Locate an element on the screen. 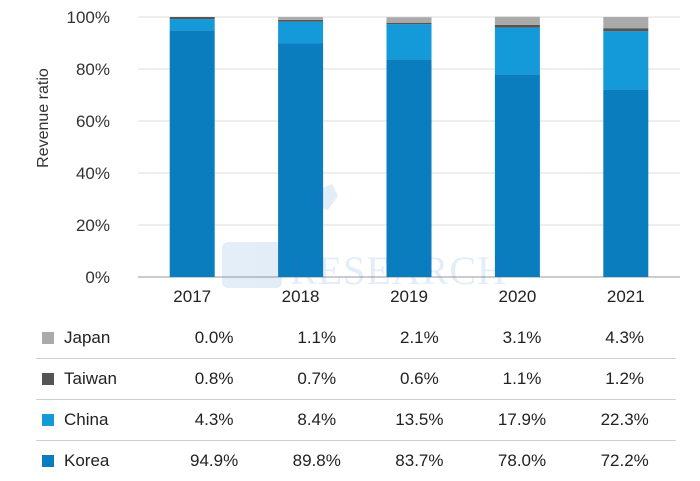  table-value: 2.1% is located at coordinates (419, 338).